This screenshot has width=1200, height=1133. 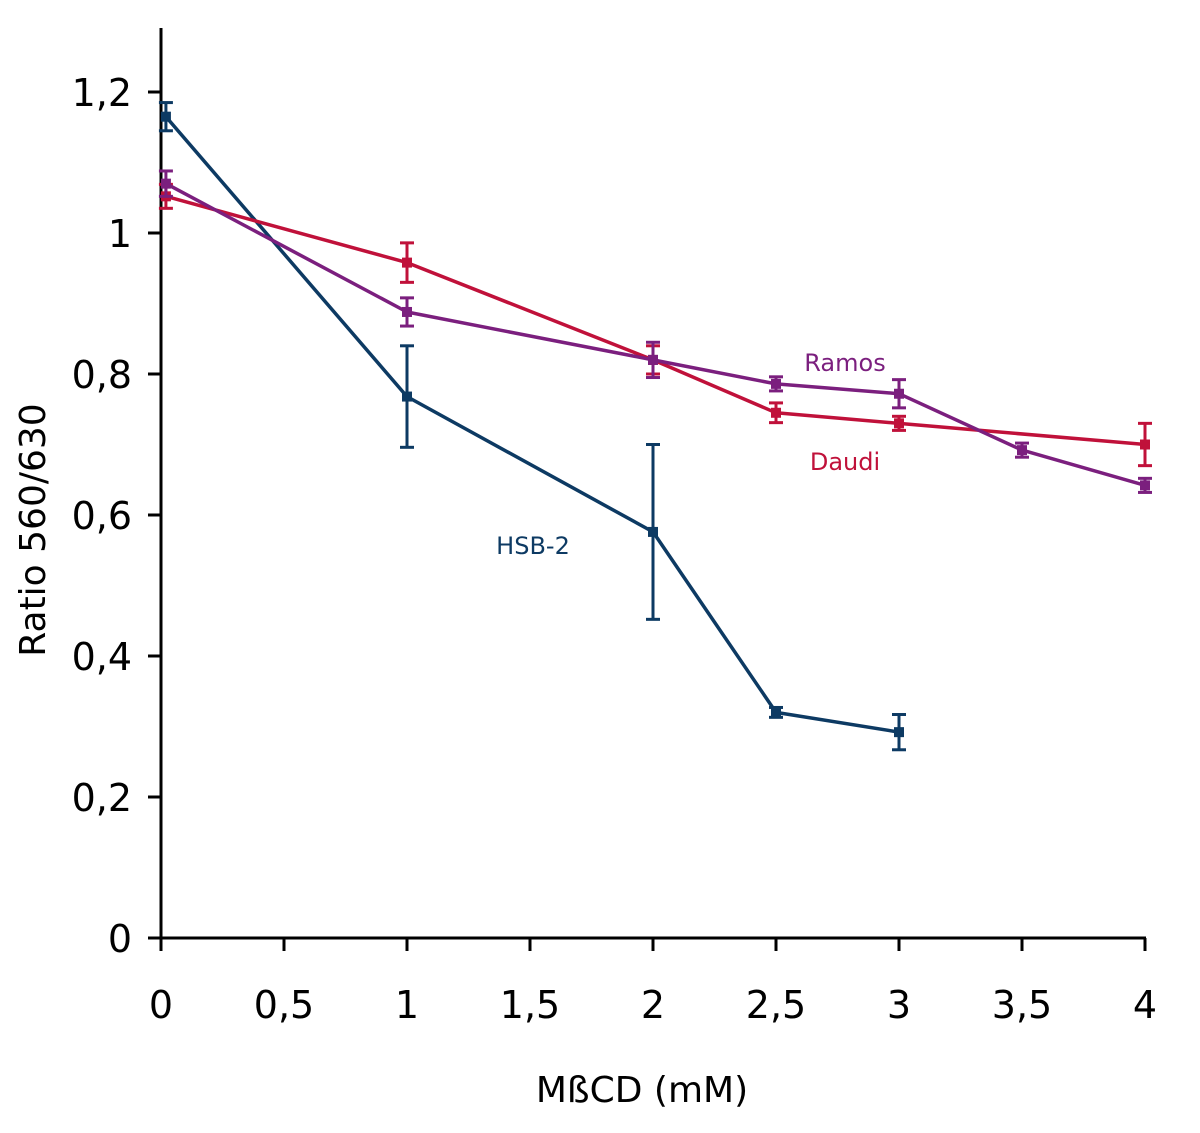 I want to click on x-tick-label: 4, so click(x=1145, y=1005).